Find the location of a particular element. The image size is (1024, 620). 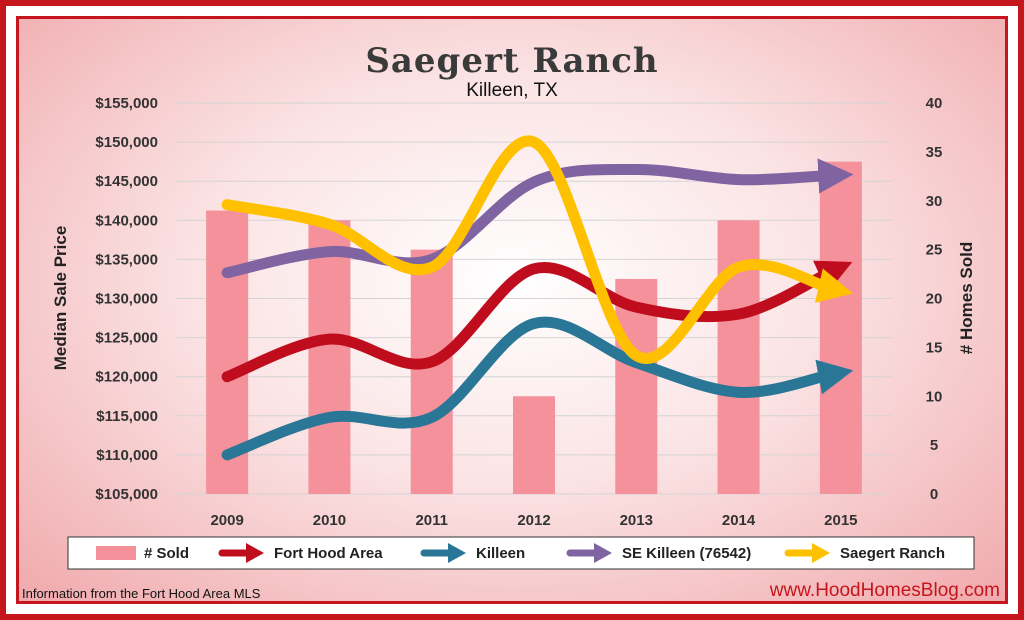

legend-item-se_killeen: SE Killeen (76542) is located at coordinates (658, 553).